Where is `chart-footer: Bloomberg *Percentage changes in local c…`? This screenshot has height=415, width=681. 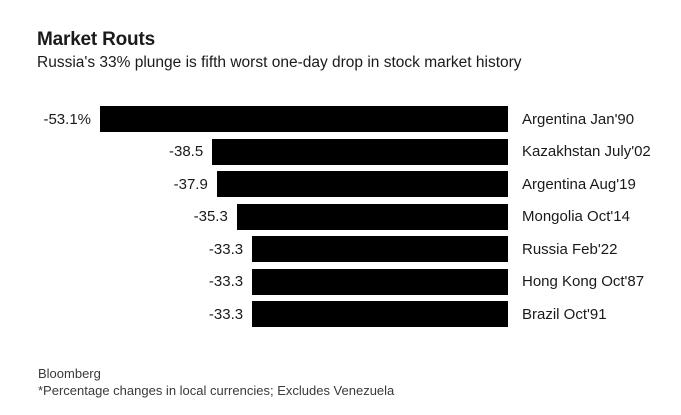 chart-footer: Bloomberg *Percentage changes in local c… is located at coordinates (216, 382).